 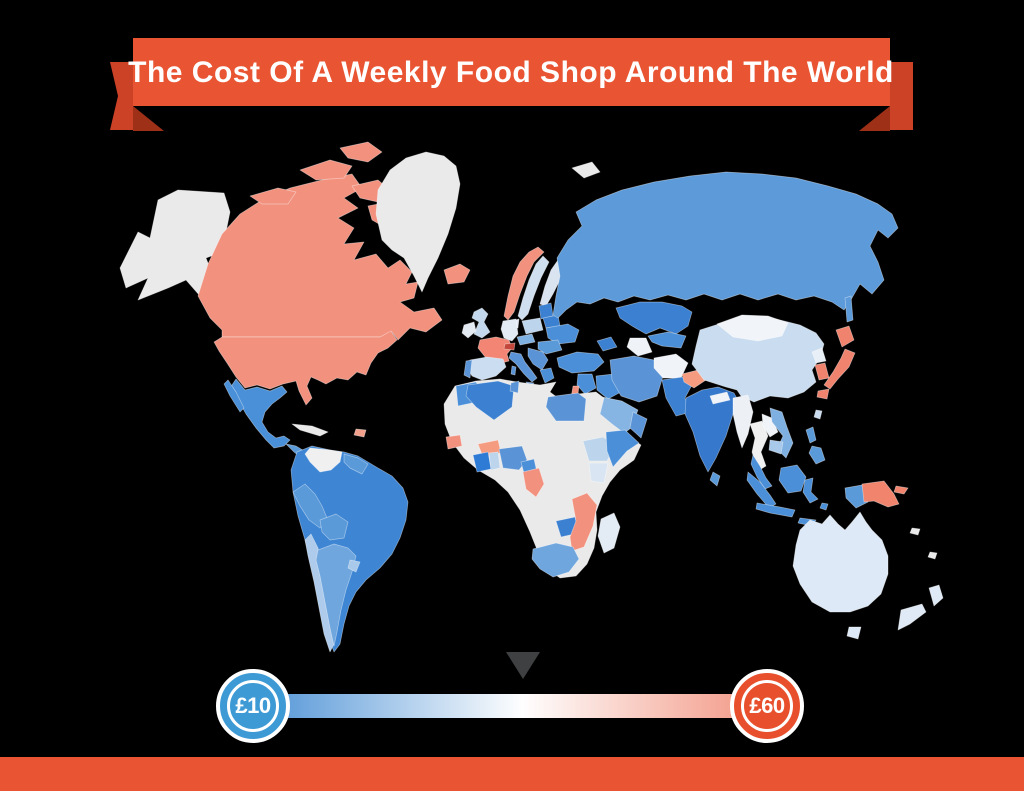 I want to click on region-germany, so click(x=509, y=330).